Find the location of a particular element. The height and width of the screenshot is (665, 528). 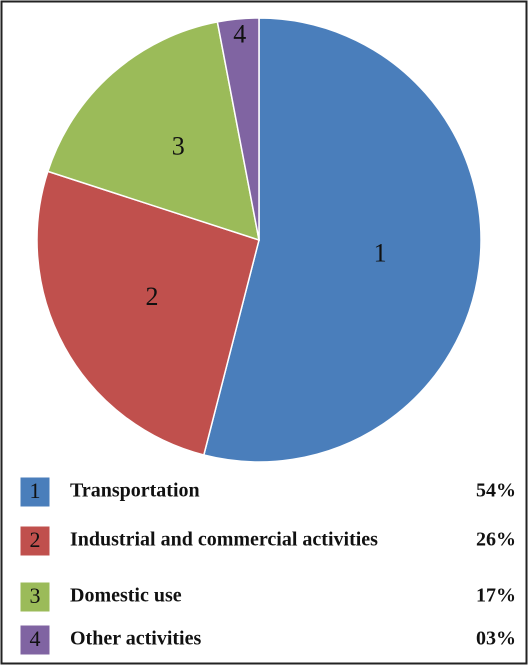

slice-label: 3 is located at coordinates (178, 145).